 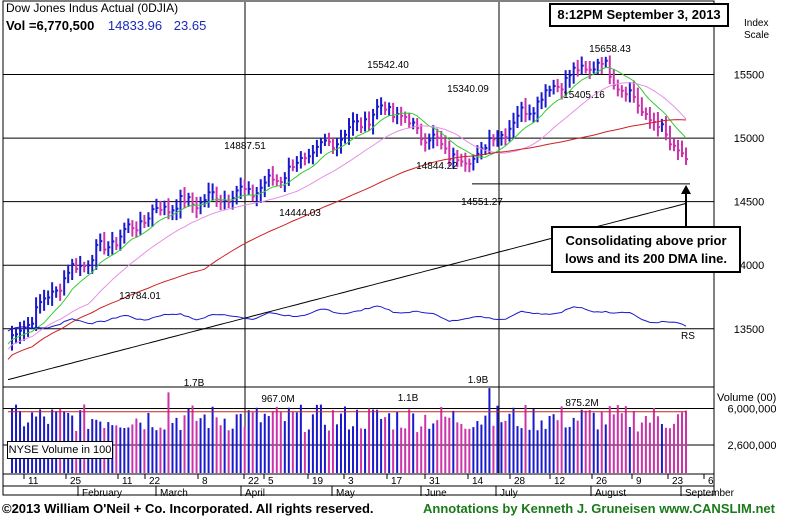 What do you see at coordinates (752, 410) in the screenshot?
I see `volume-tick-label-0: 6,000,000` at bounding box center [752, 410].